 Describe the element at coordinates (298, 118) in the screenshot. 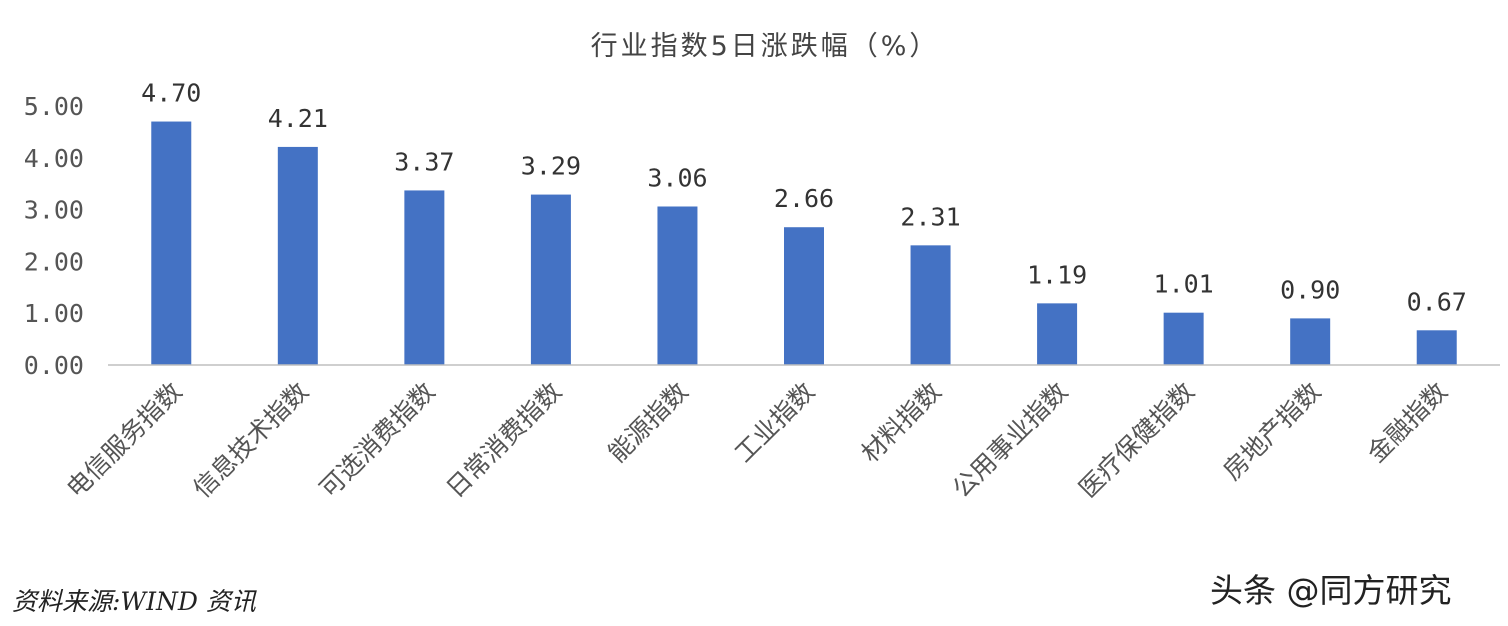

I see `data-label: 4.21` at that location.